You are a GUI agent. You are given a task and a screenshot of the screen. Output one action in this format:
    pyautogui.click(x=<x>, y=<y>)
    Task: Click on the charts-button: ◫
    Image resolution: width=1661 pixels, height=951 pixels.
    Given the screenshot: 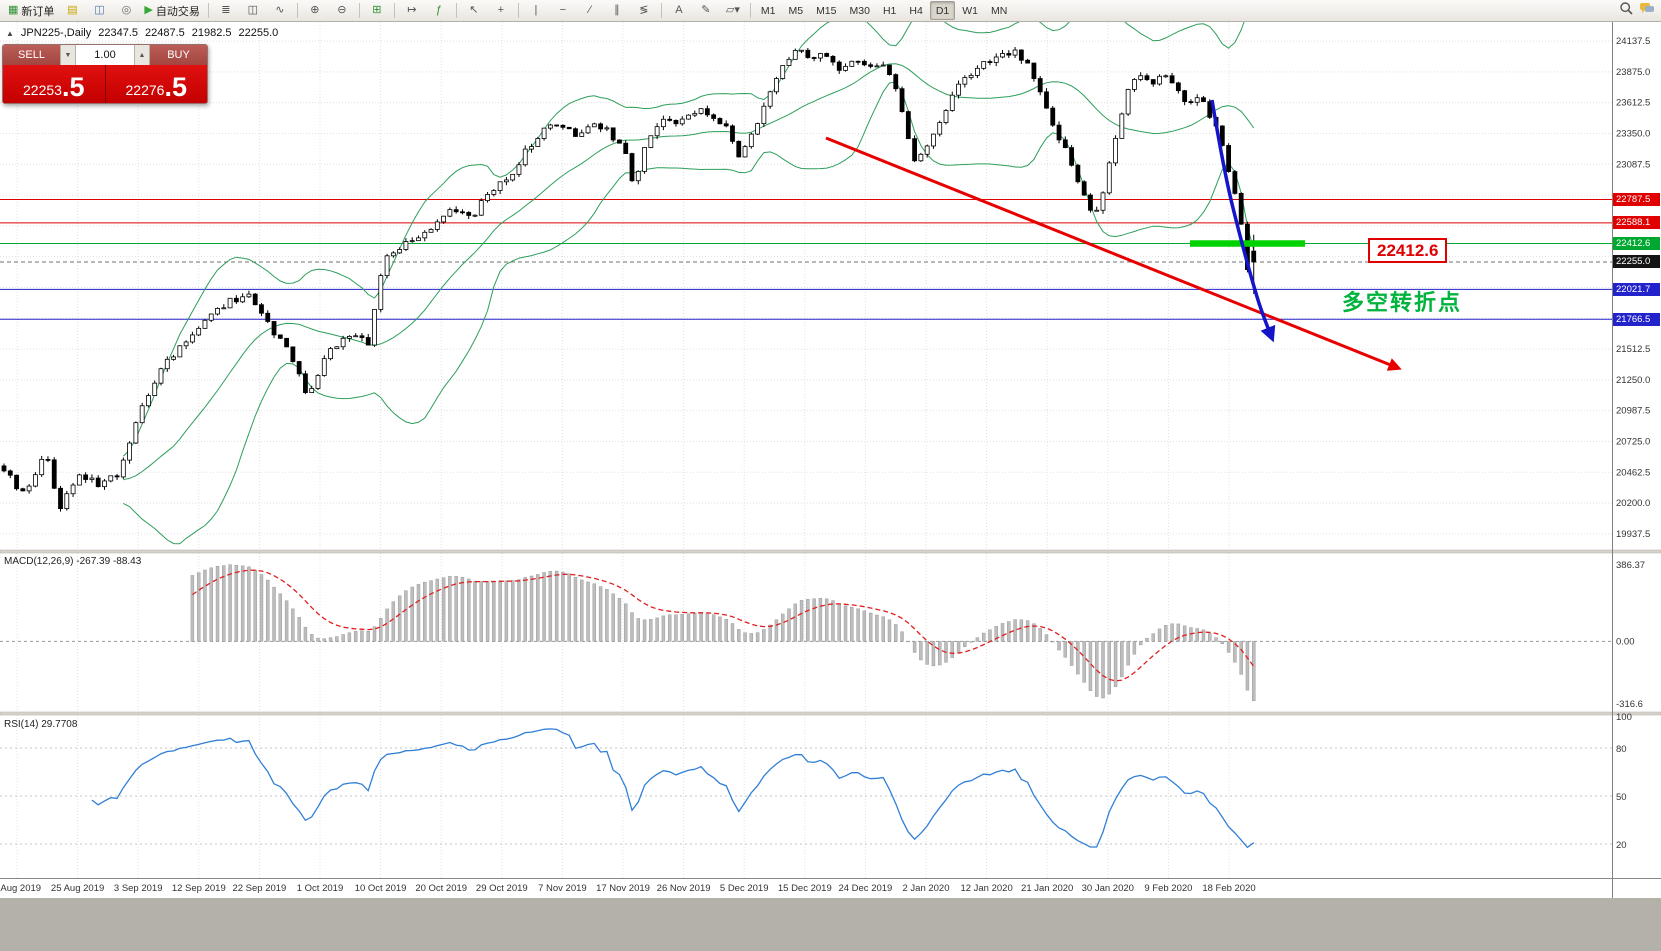 What is the action you would take?
    pyautogui.click(x=99, y=11)
    